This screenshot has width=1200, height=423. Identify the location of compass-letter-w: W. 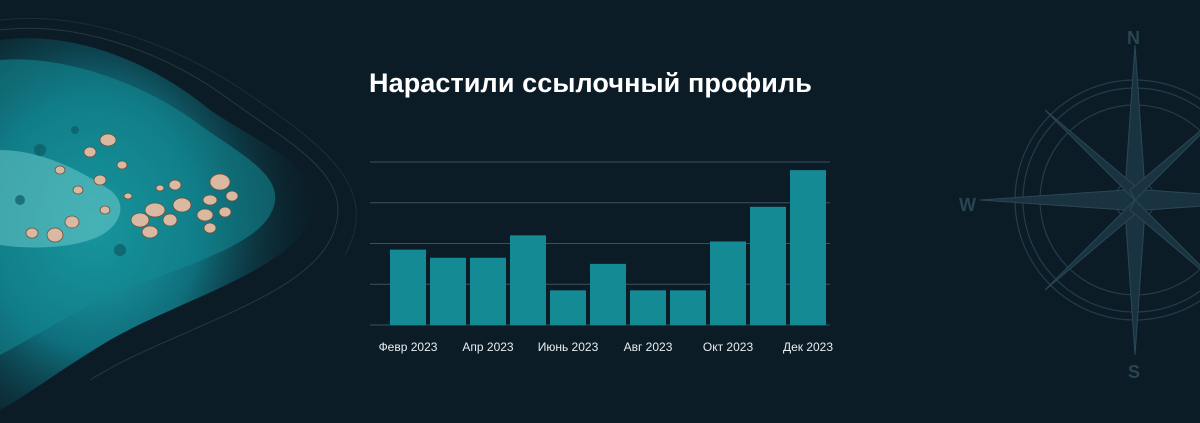
(967, 205).